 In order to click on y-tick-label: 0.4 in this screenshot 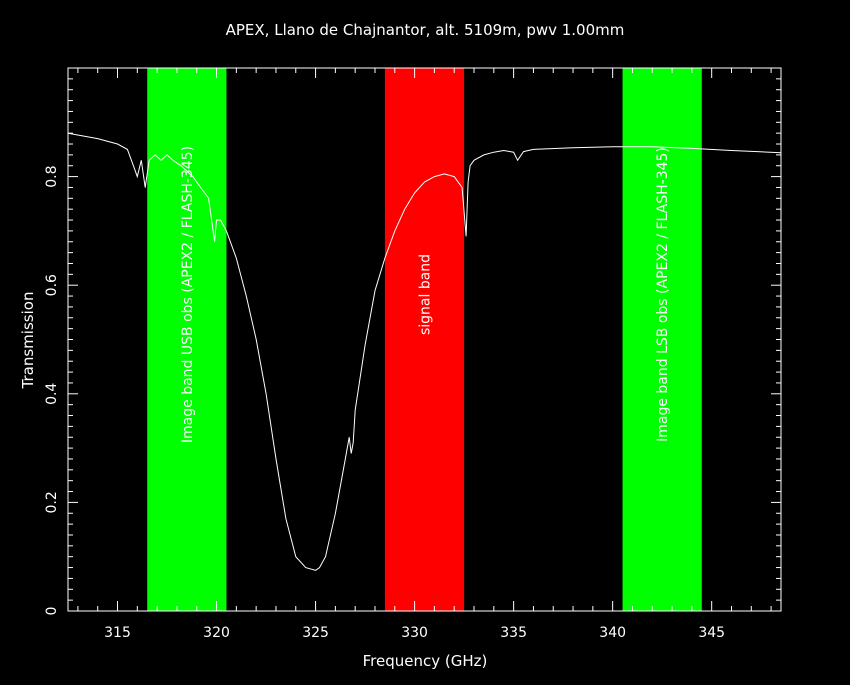, I will do `click(52, 394)`.